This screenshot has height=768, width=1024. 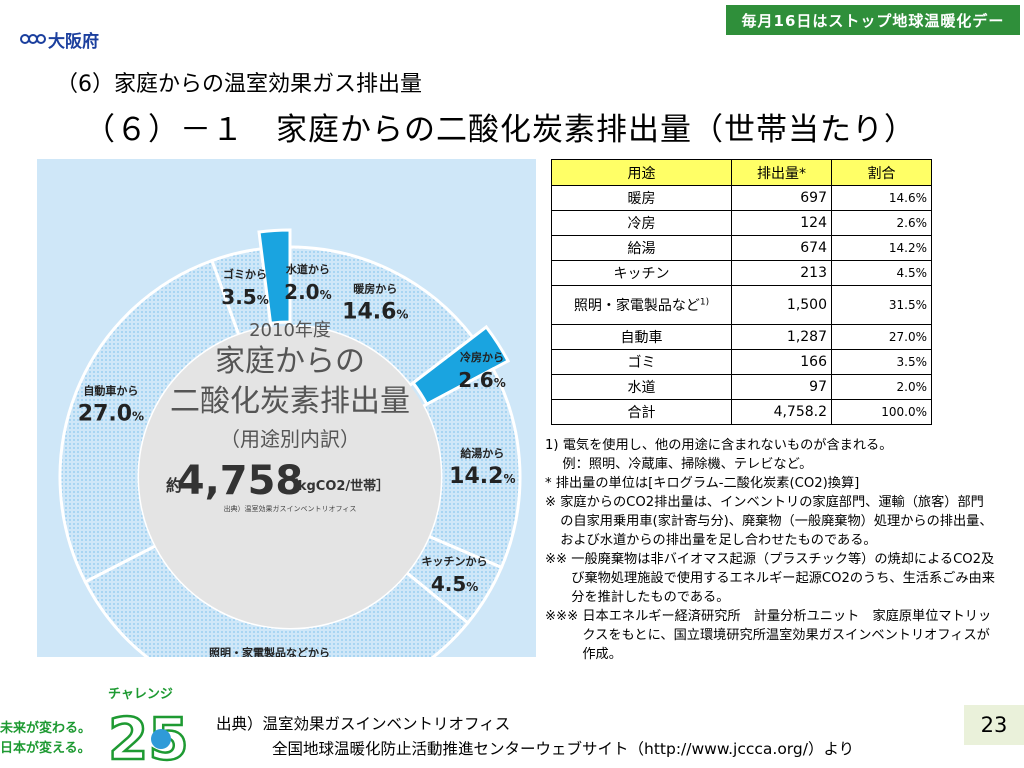 I want to click on slice-value-label: 27.0%, so click(x=111, y=413).